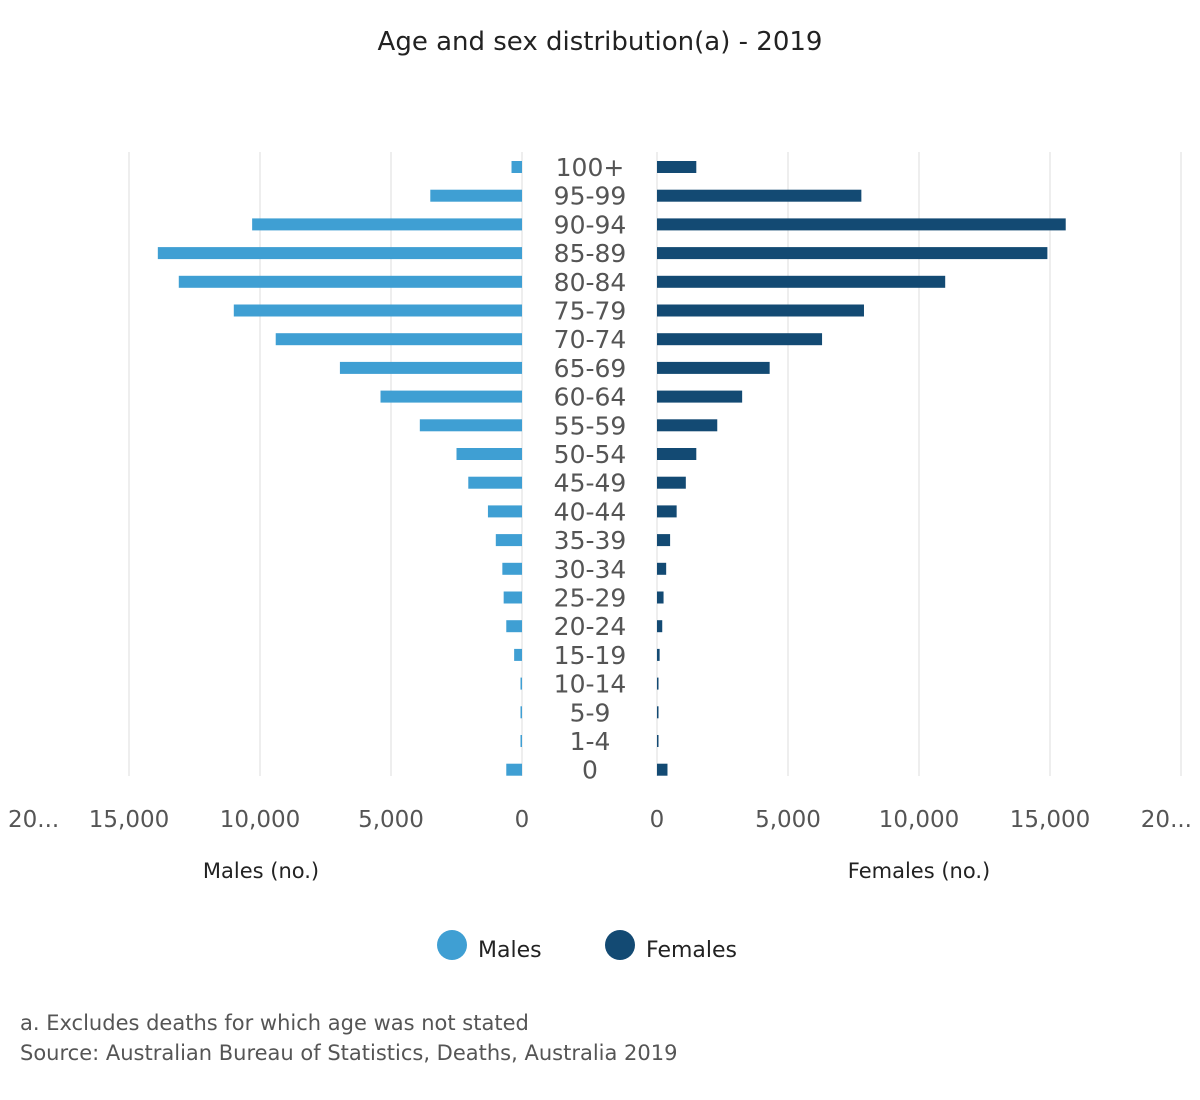  What do you see at coordinates (691, 950) in the screenshot?
I see `legend-label-females: Females` at bounding box center [691, 950].